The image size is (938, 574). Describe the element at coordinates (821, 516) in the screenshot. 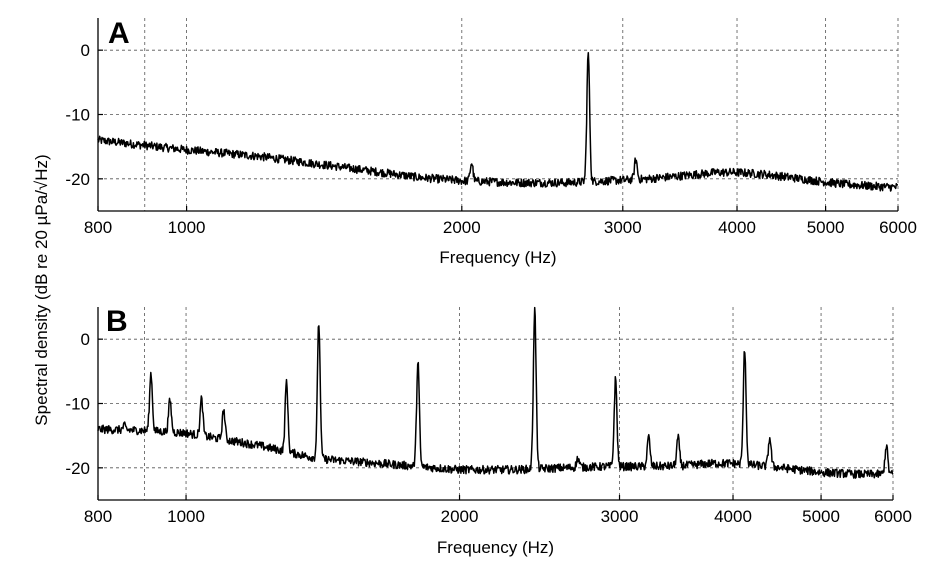

I see `panel-b-x-tick-label: 5000` at that location.